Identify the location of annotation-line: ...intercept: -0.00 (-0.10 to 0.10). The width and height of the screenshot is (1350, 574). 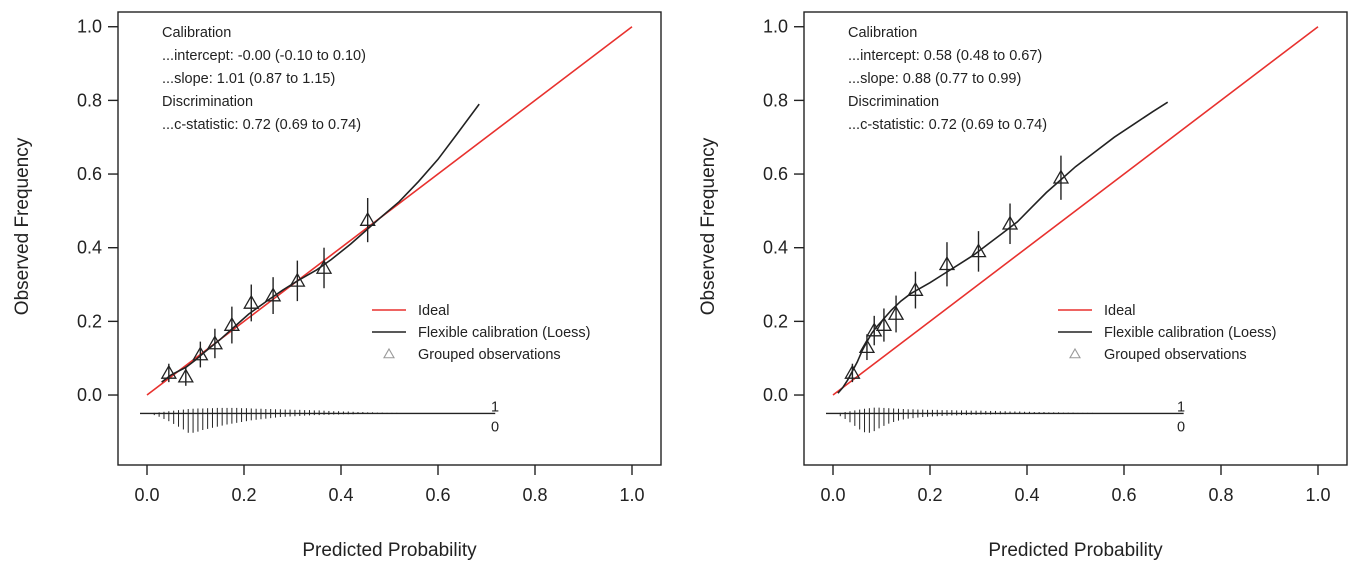
(264, 56).